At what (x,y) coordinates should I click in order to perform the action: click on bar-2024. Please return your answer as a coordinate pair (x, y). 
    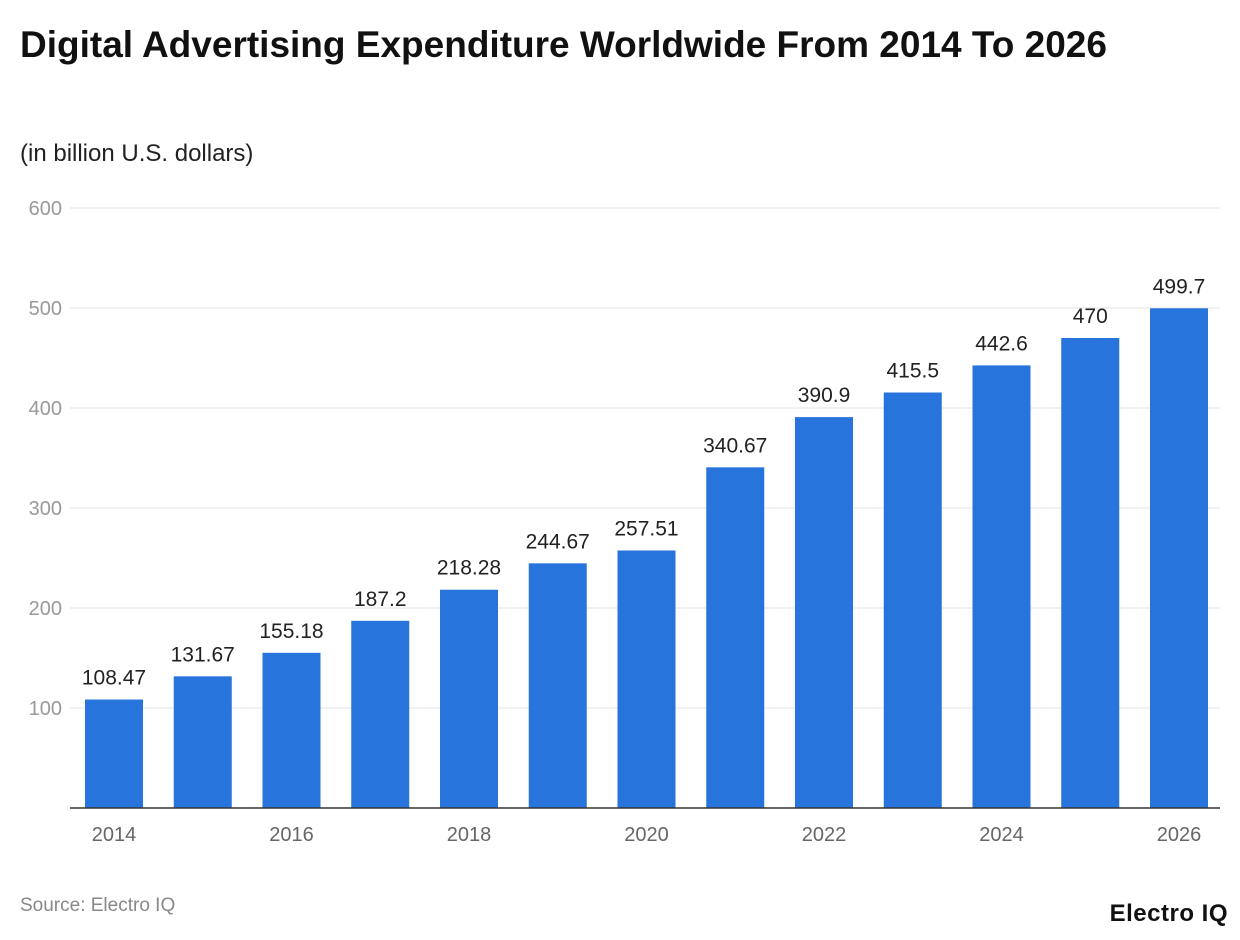
    Looking at the image, I should click on (1001, 586).